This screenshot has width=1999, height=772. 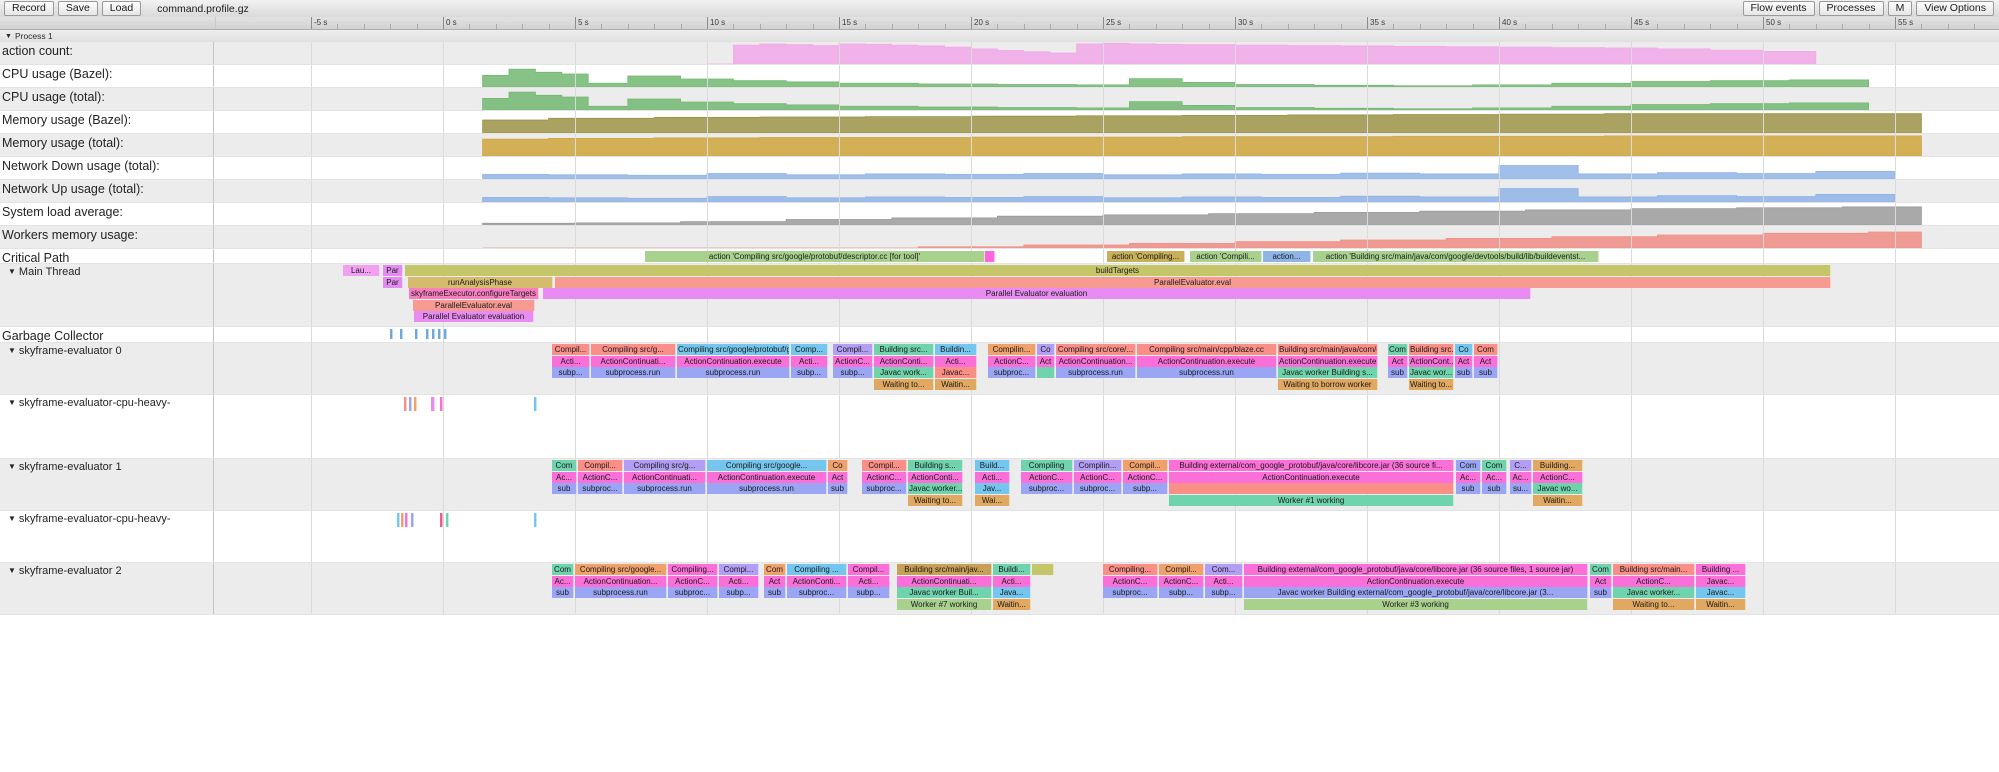 I want to click on track-label-skyframe-evaluator-0: ▼ skyframe-evaluator 0, so click(x=107, y=368).